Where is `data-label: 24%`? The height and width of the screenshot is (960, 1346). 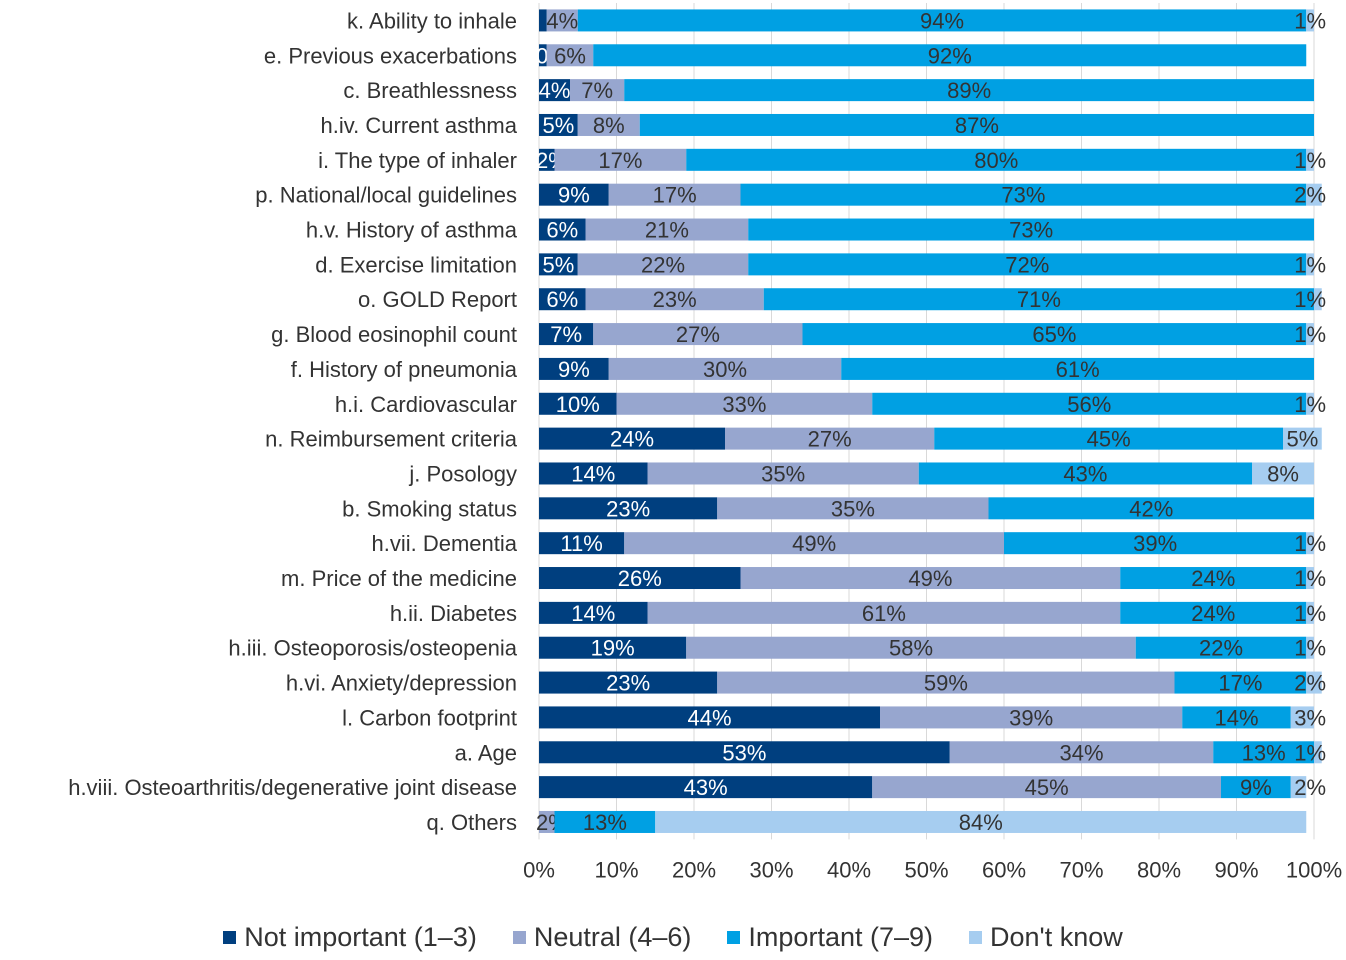
data-label: 24% is located at coordinates (1213, 613).